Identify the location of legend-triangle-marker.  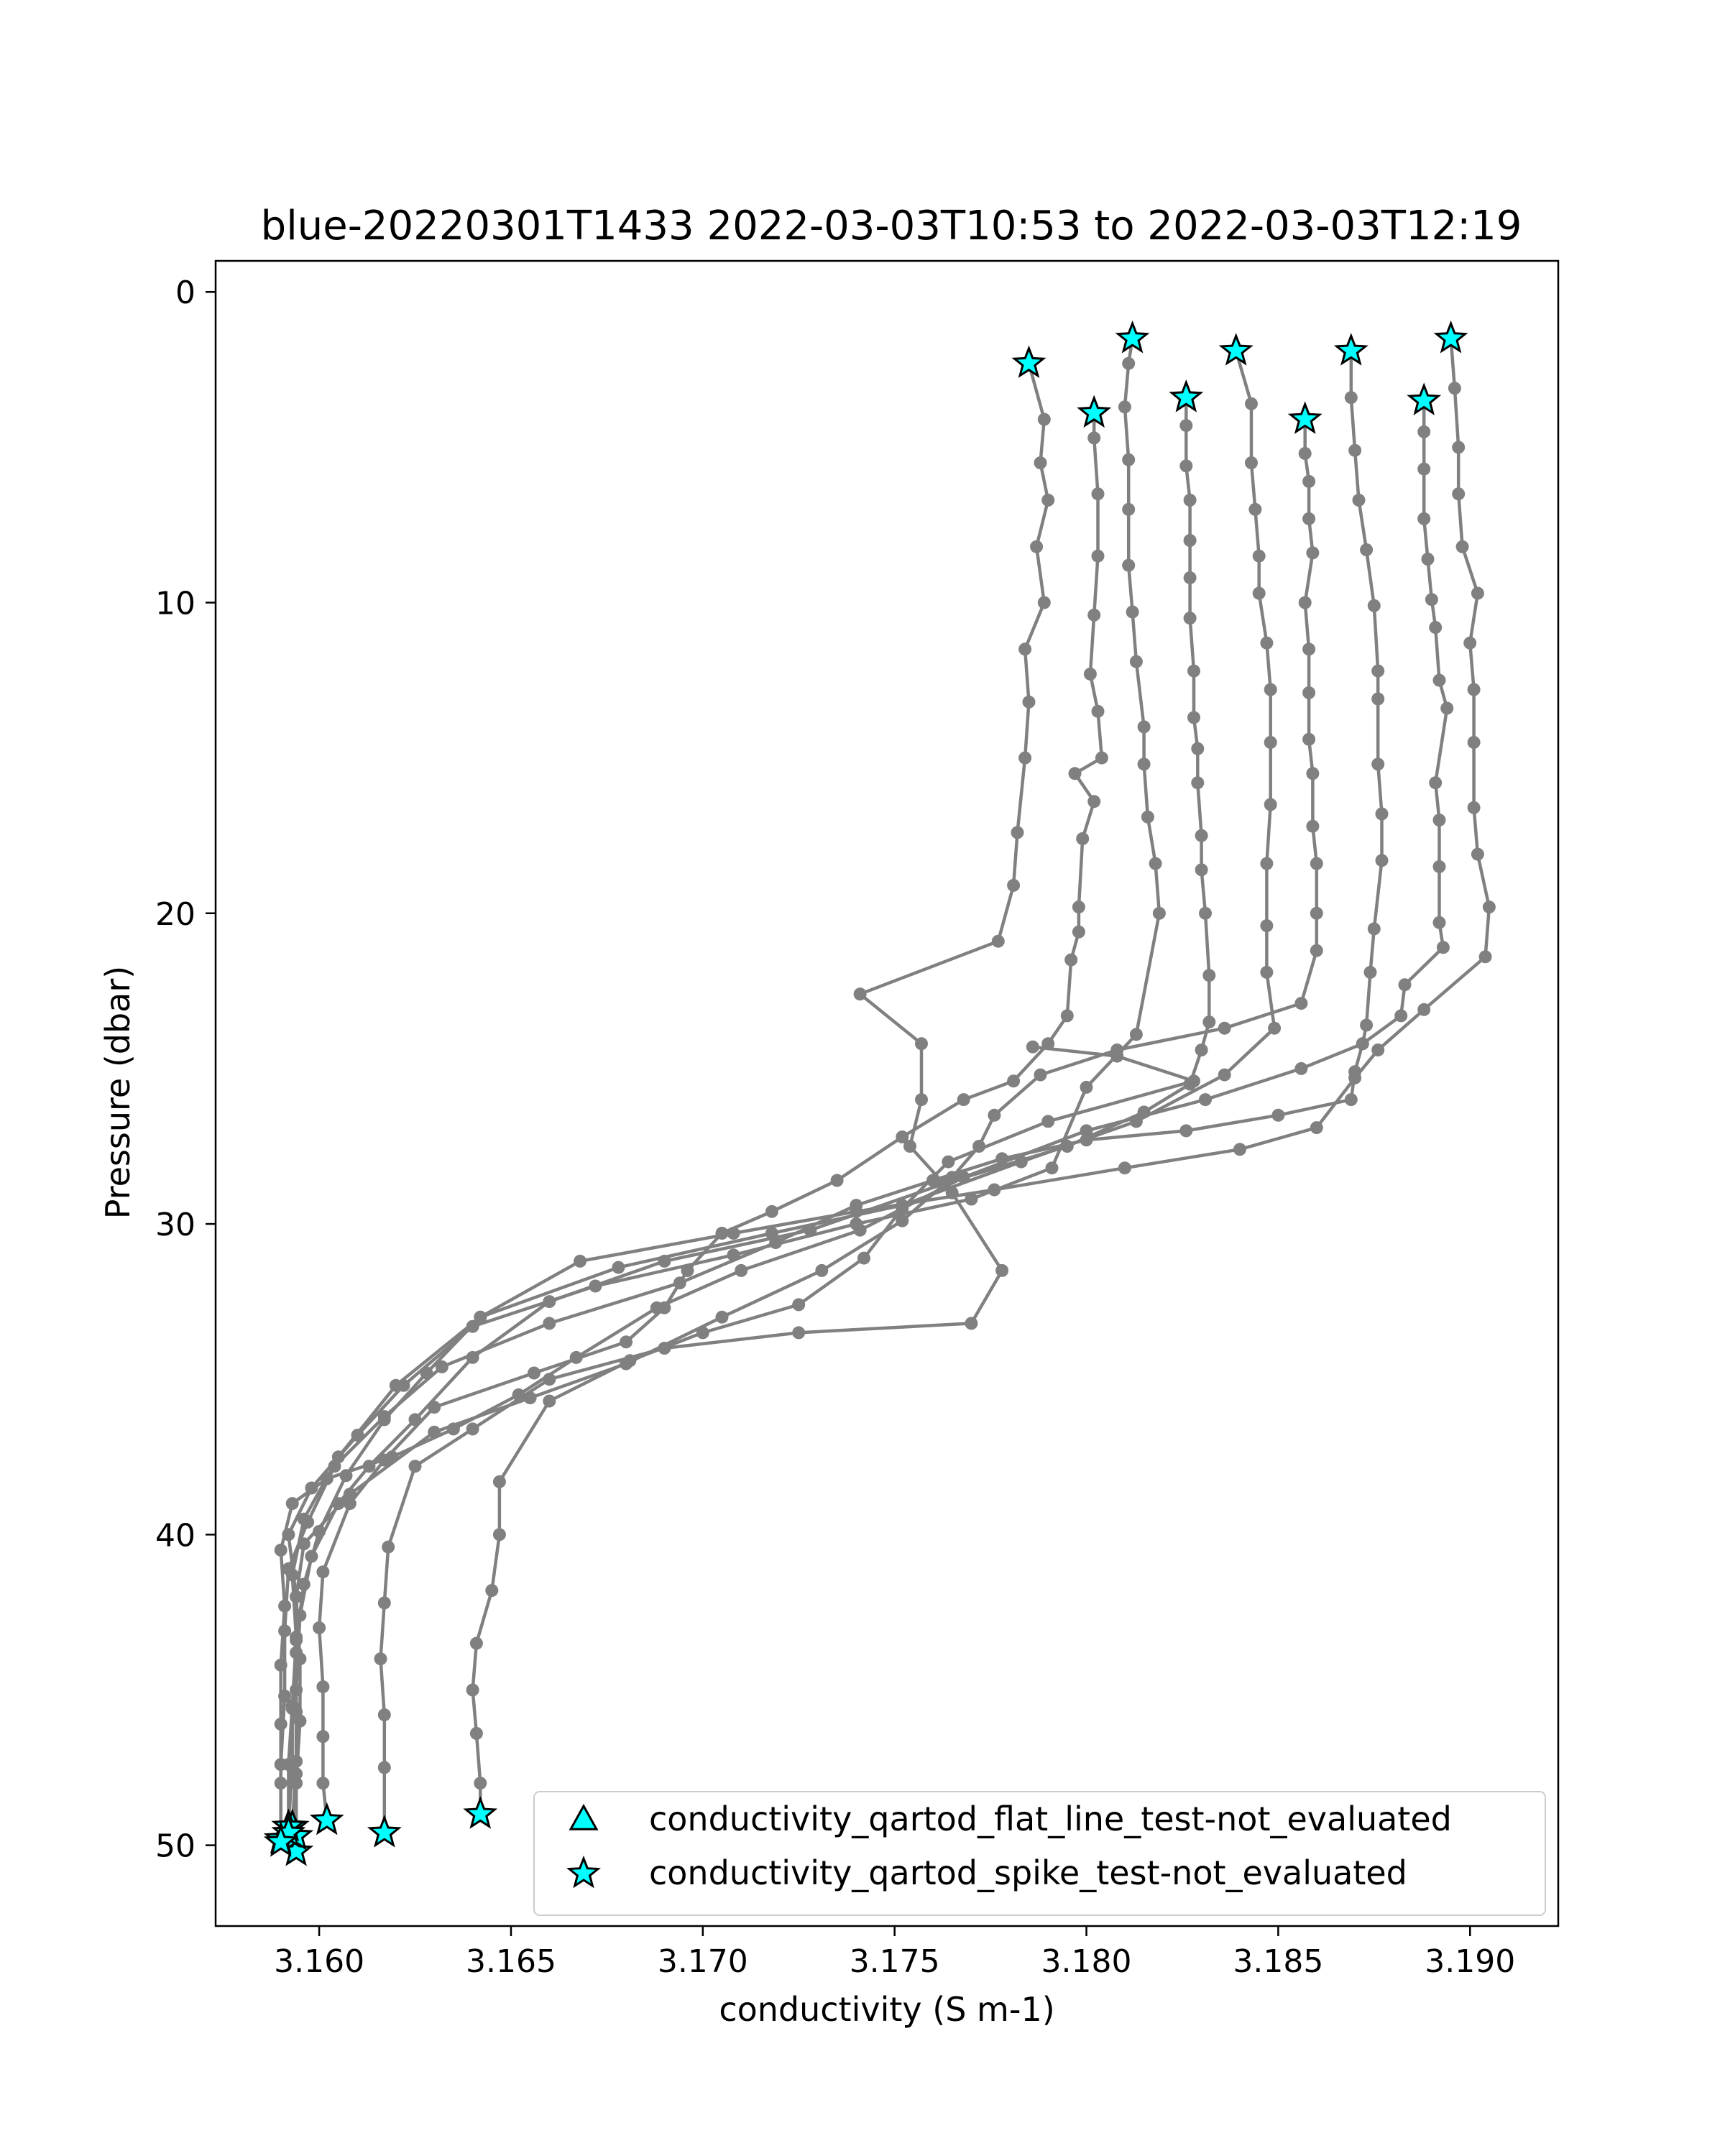
(584, 1817).